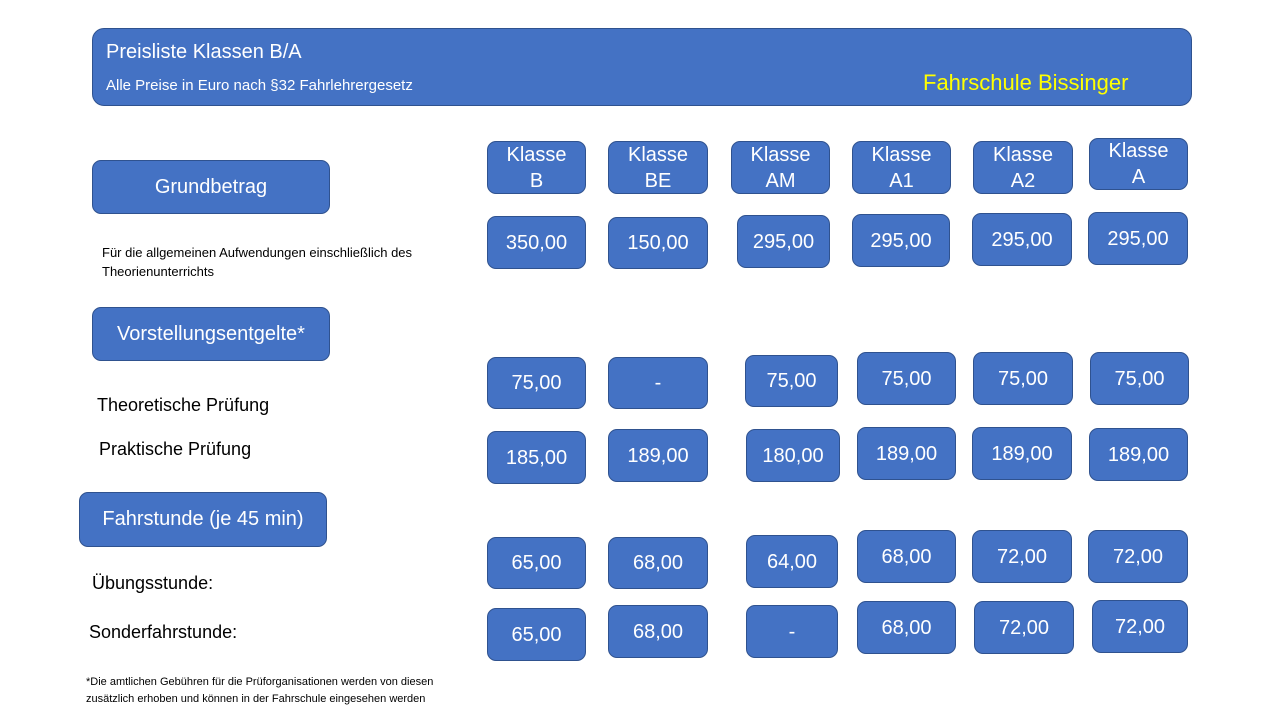 This screenshot has width=1280, height=720. What do you see at coordinates (203, 519) in the screenshot?
I see `section-fahrstunde: Fahrstunde (je 45 min)` at bounding box center [203, 519].